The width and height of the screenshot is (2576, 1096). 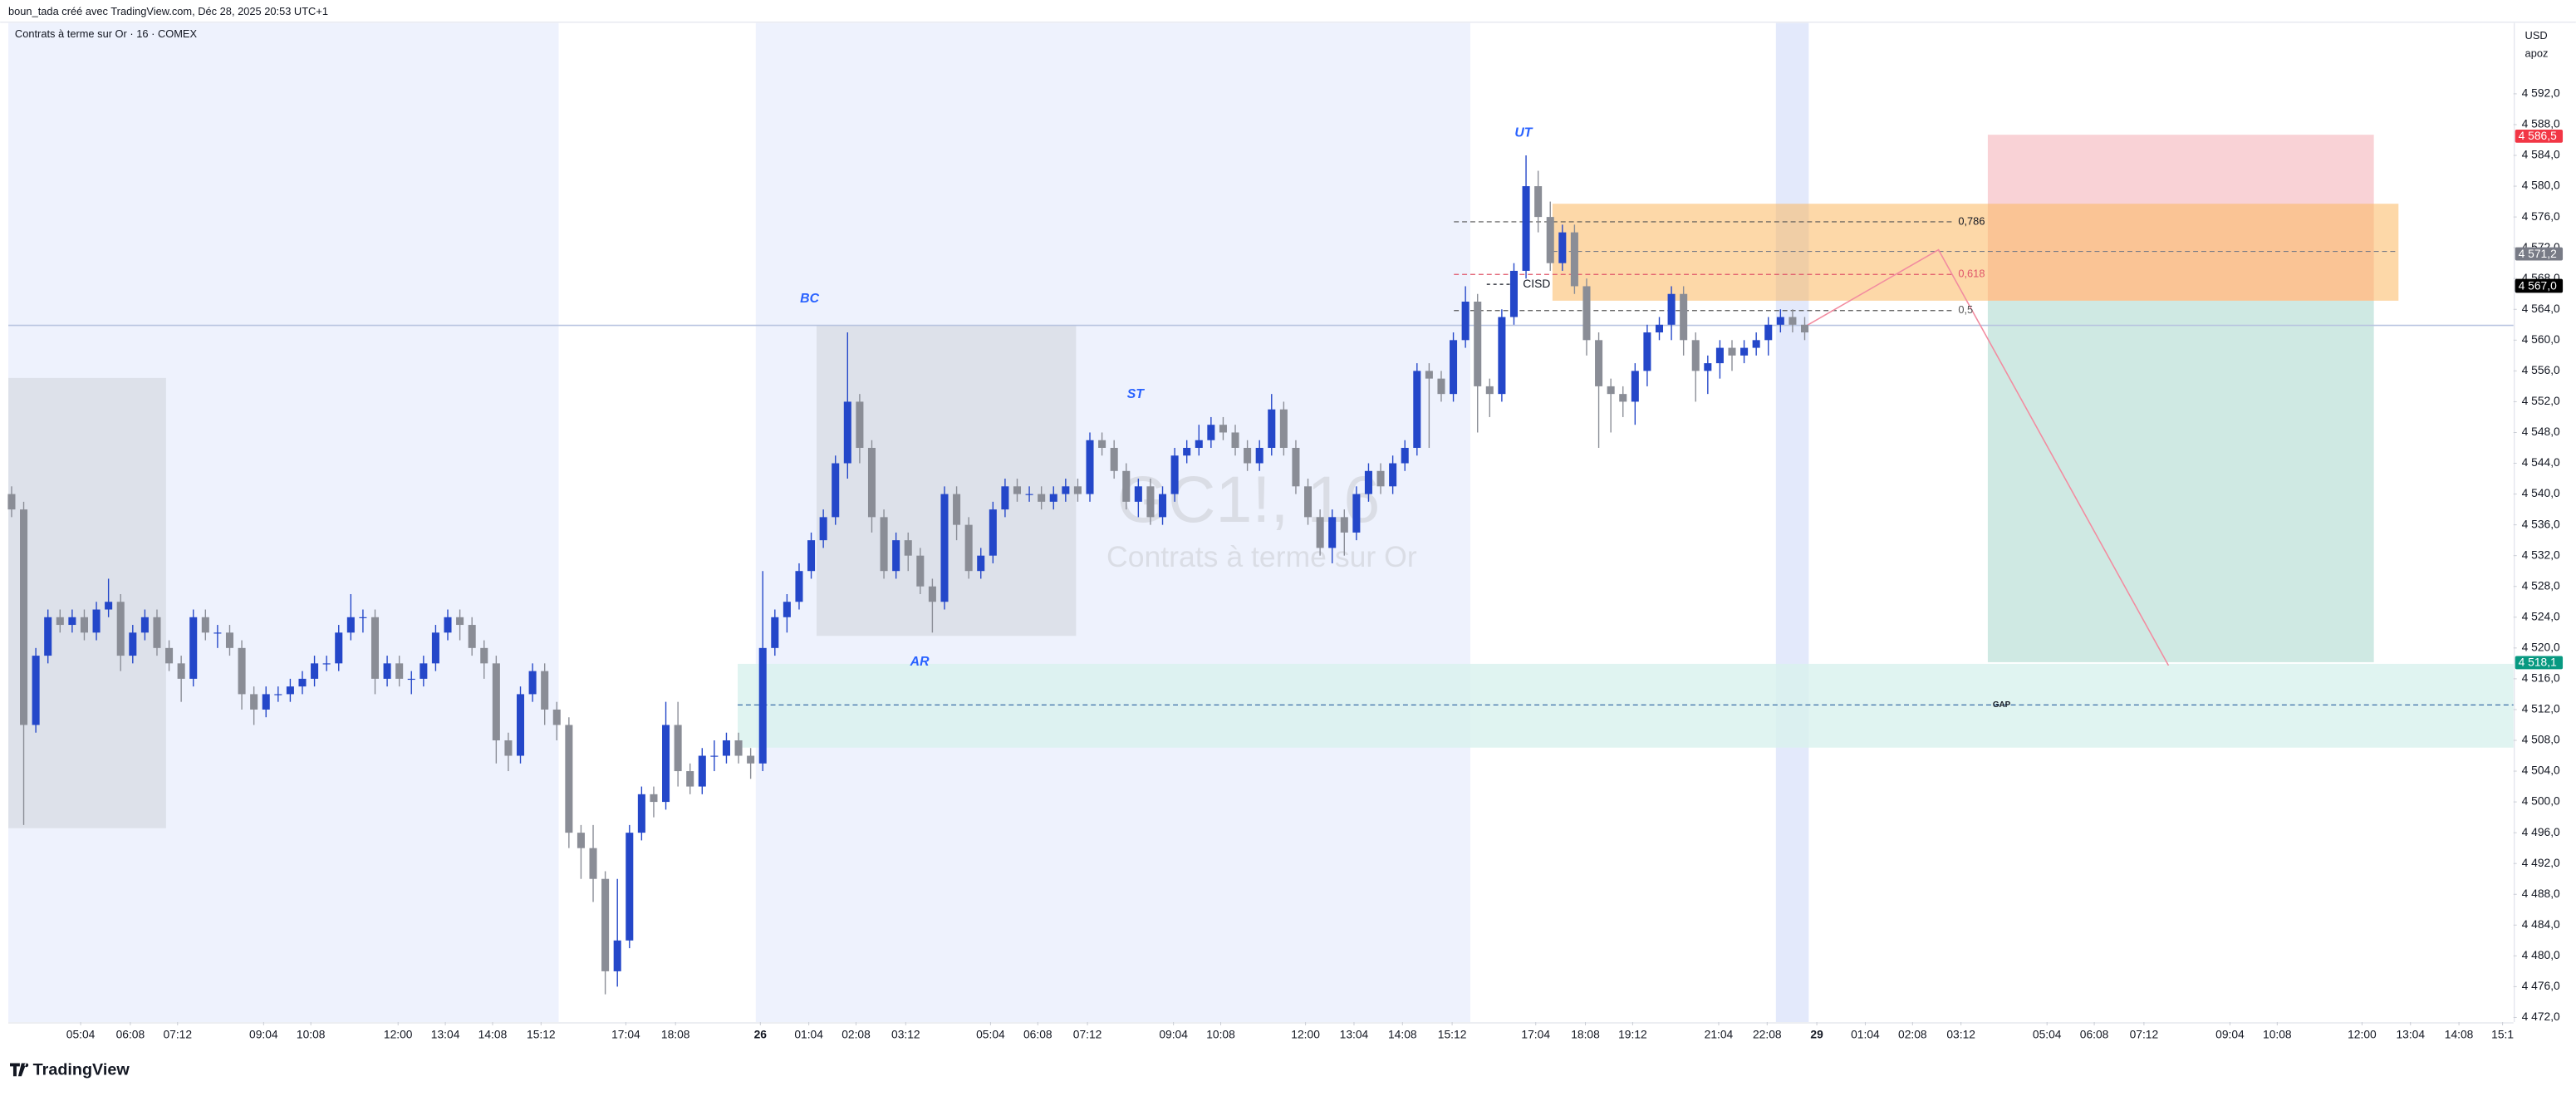 I want to click on x-tick-label: 13:04, so click(x=1354, y=1033).